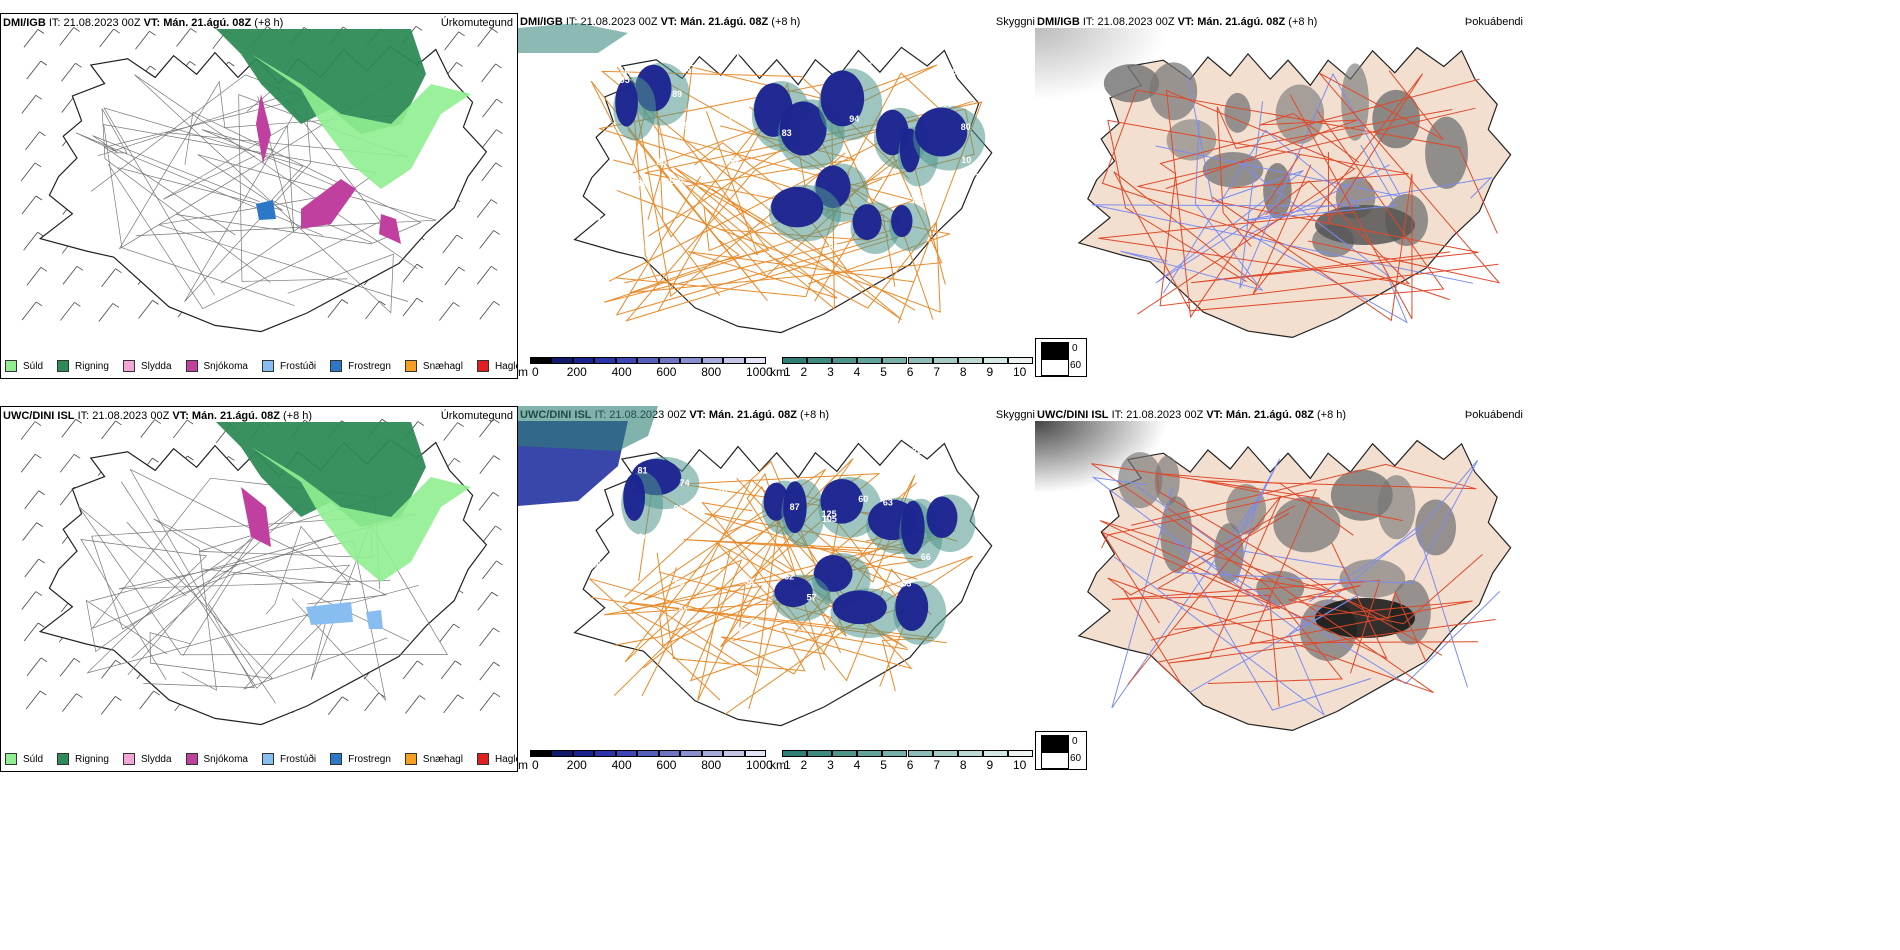 The image size is (1900, 950). What do you see at coordinates (535, 765) in the screenshot?
I see `colorbar-tick: 0` at bounding box center [535, 765].